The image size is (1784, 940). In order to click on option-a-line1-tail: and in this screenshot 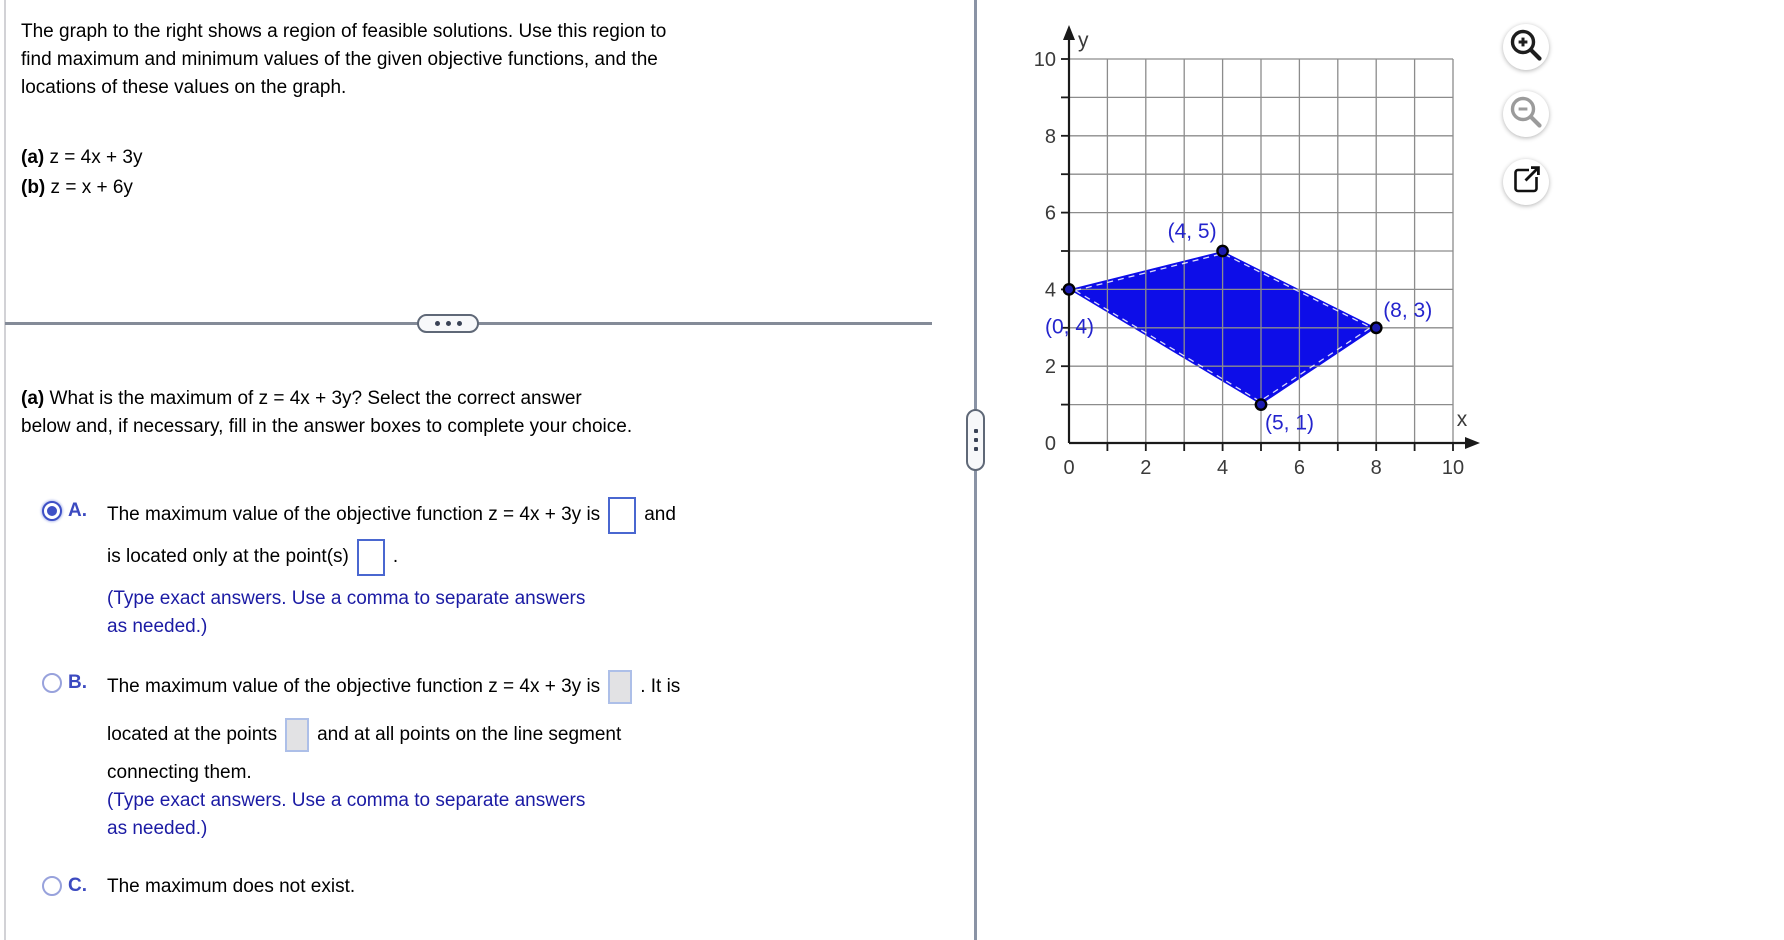, I will do `click(660, 514)`.